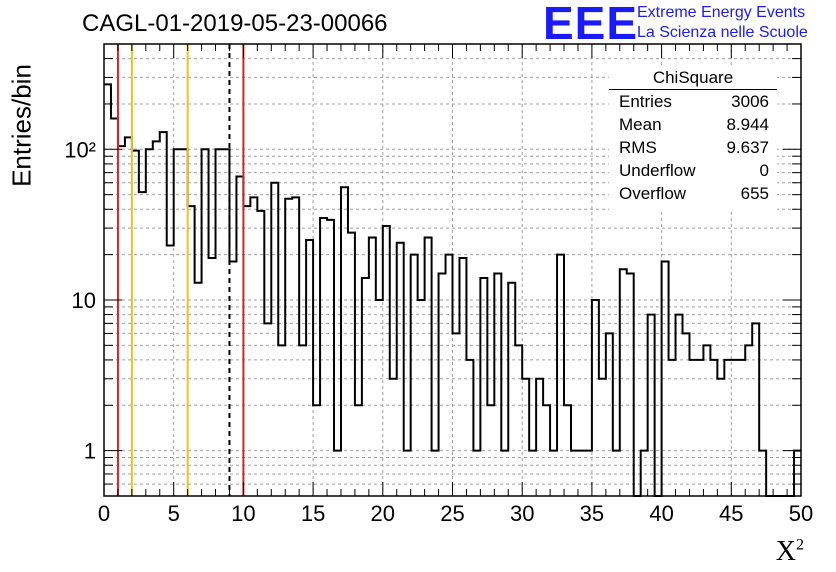 The image size is (836, 572). What do you see at coordinates (174, 513) in the screenshot?
I see `x-tick-label: 5` at bounding box center [174, 513].